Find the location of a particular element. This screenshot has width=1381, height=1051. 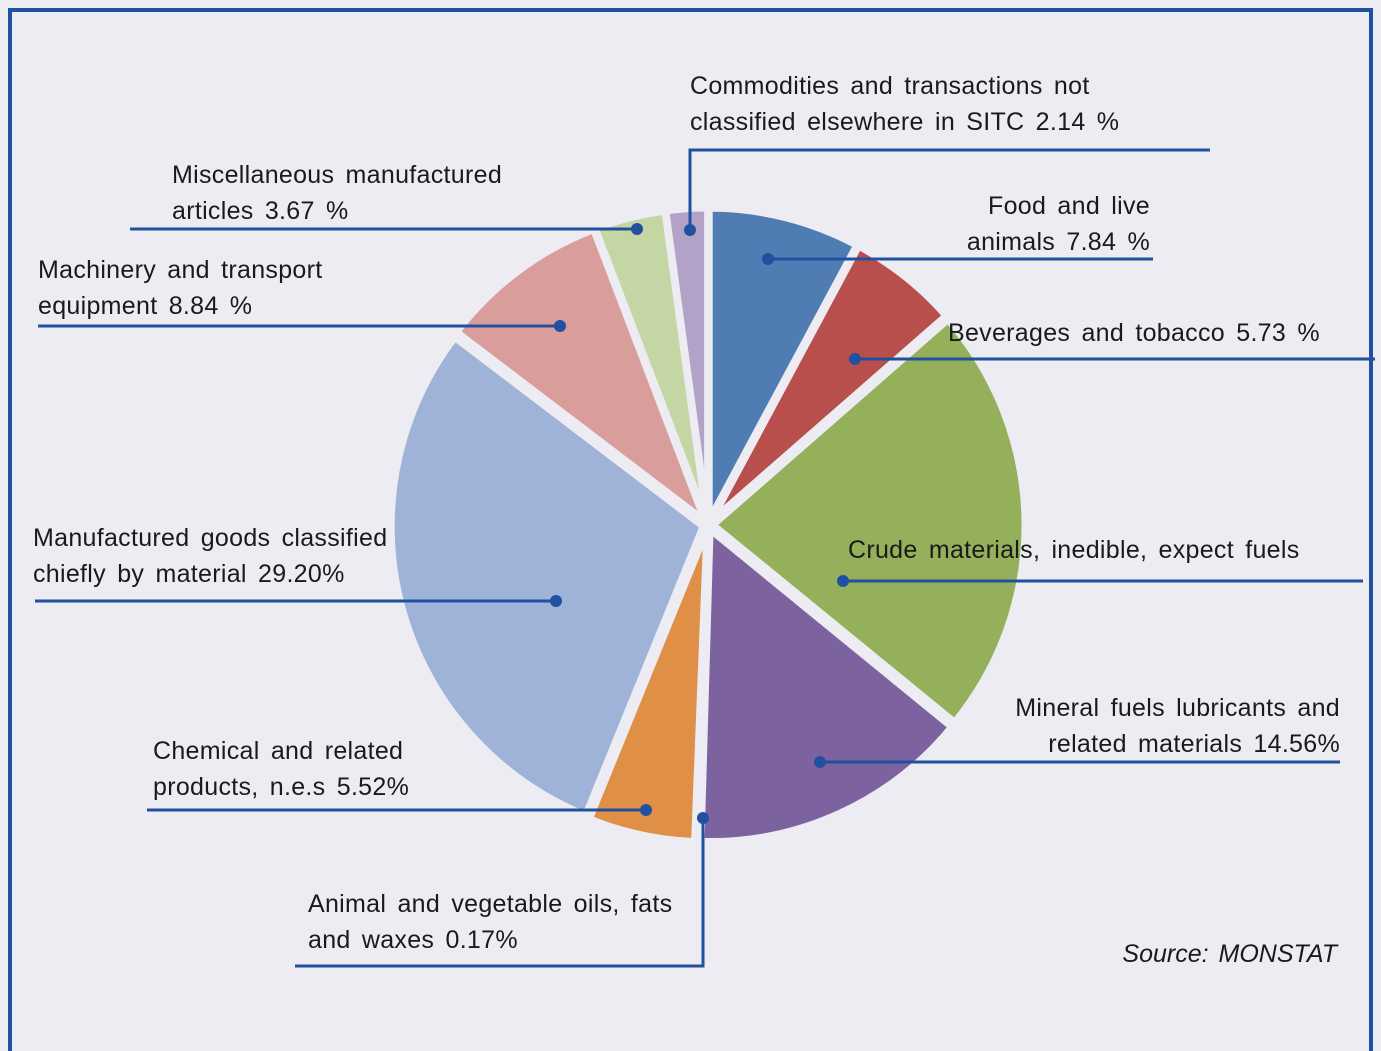

category-label: Miscellaneous manufactured articles is located at coordinates (337, 193).